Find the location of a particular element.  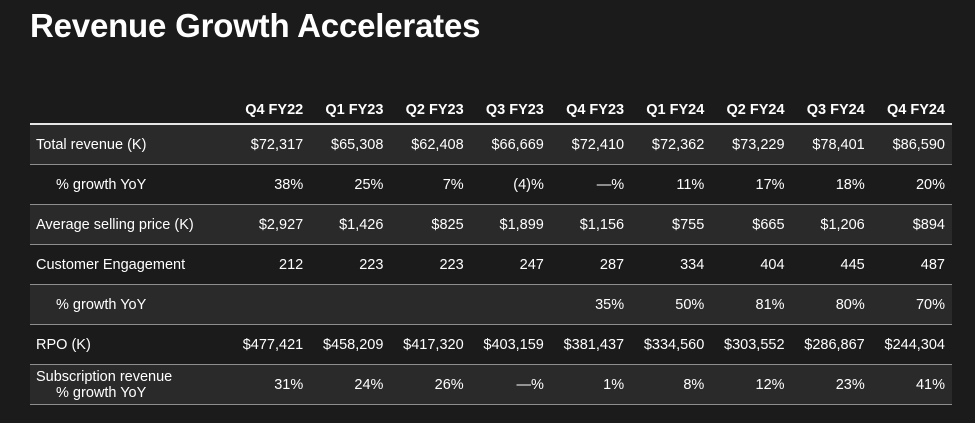

table-cell: $477,421 is located at coordinates (270, 344).